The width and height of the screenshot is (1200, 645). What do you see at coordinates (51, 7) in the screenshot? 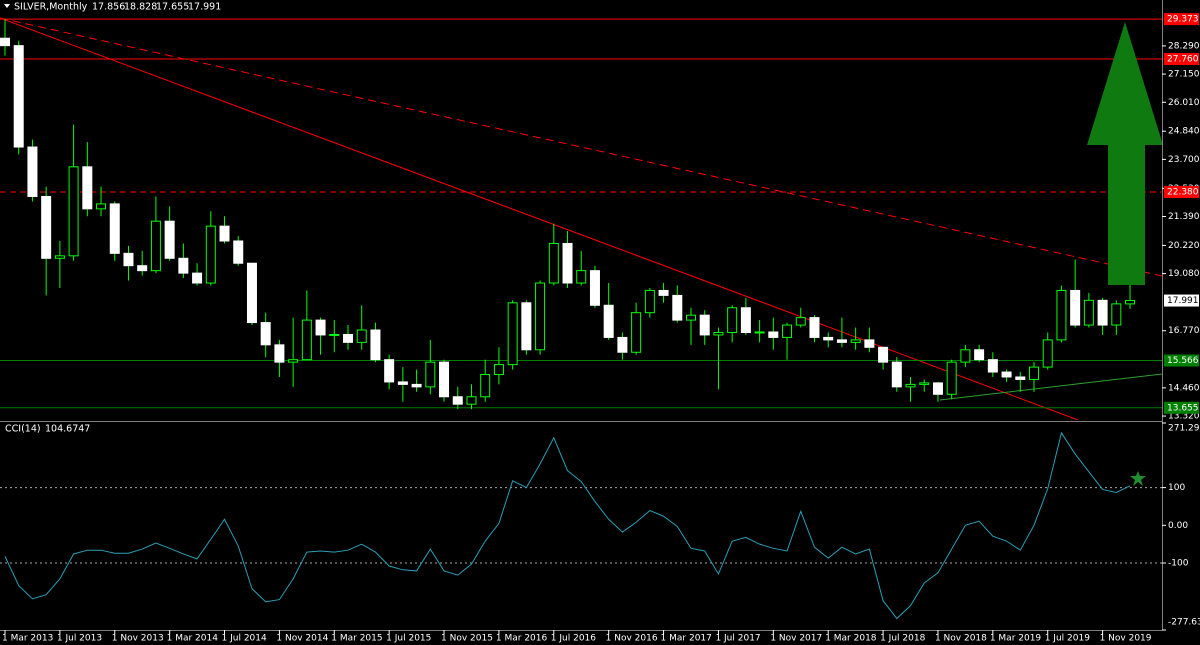
I see `chart-title: SILVER,Monthly` at bounding box center [51, 7].